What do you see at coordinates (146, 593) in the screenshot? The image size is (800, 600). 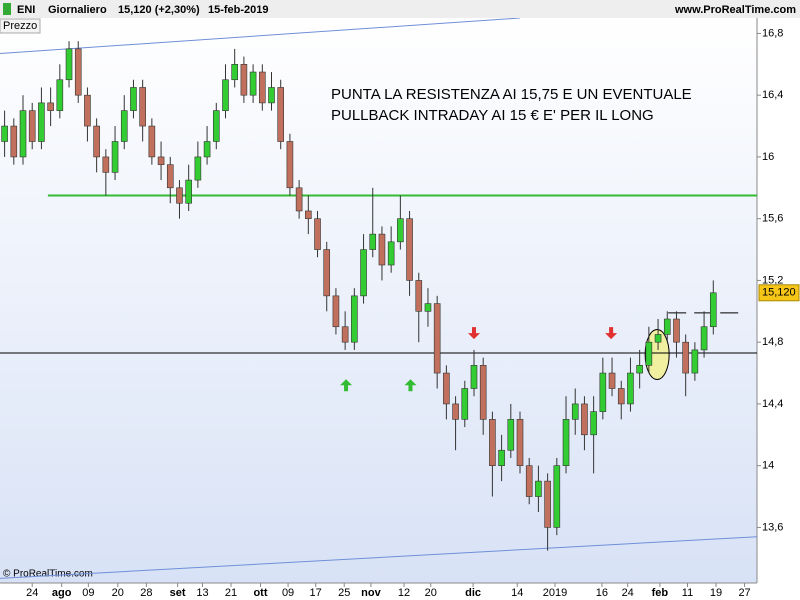 I see `x-tick-label: 28` at bounding box center [146, 593].